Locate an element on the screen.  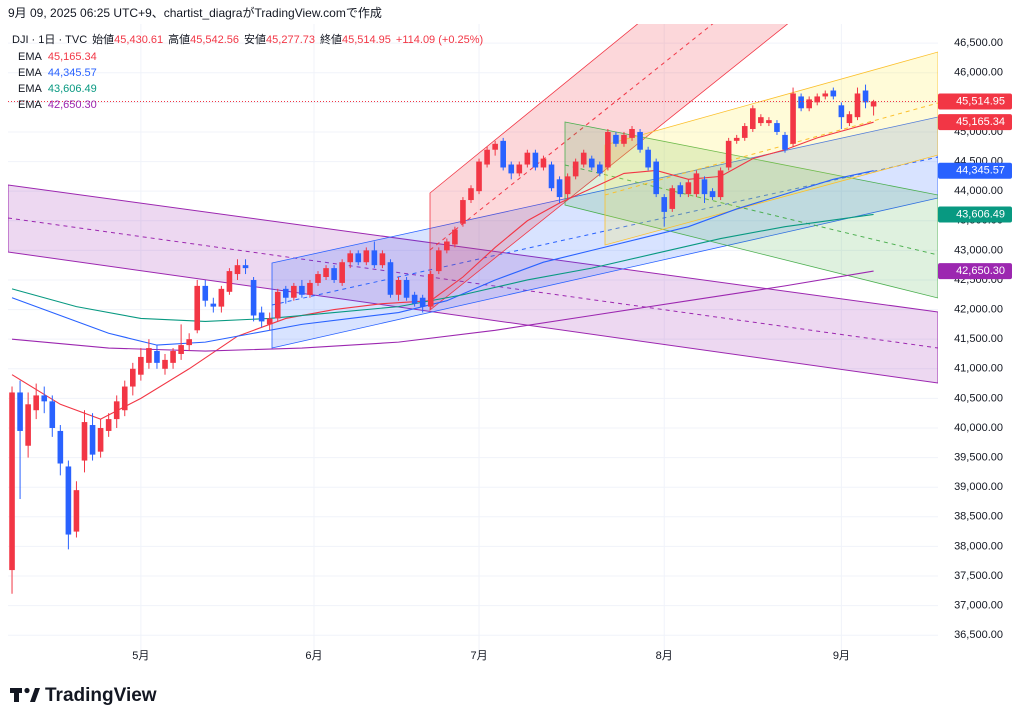
y-tick-label: 37,500.00 is located at coordinates (978, 576).